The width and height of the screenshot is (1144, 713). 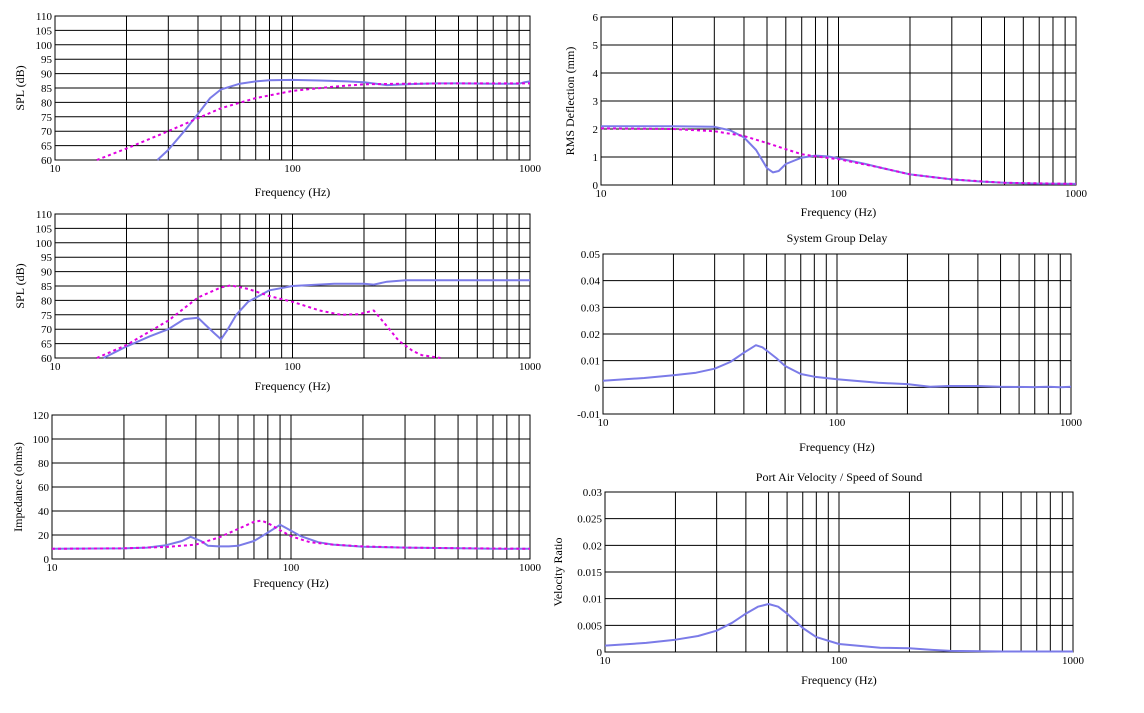 What do you see at coordinates (41, 416) in the screenshot?
I see `y-tick-label: 120` at bounding box center [41, 416].